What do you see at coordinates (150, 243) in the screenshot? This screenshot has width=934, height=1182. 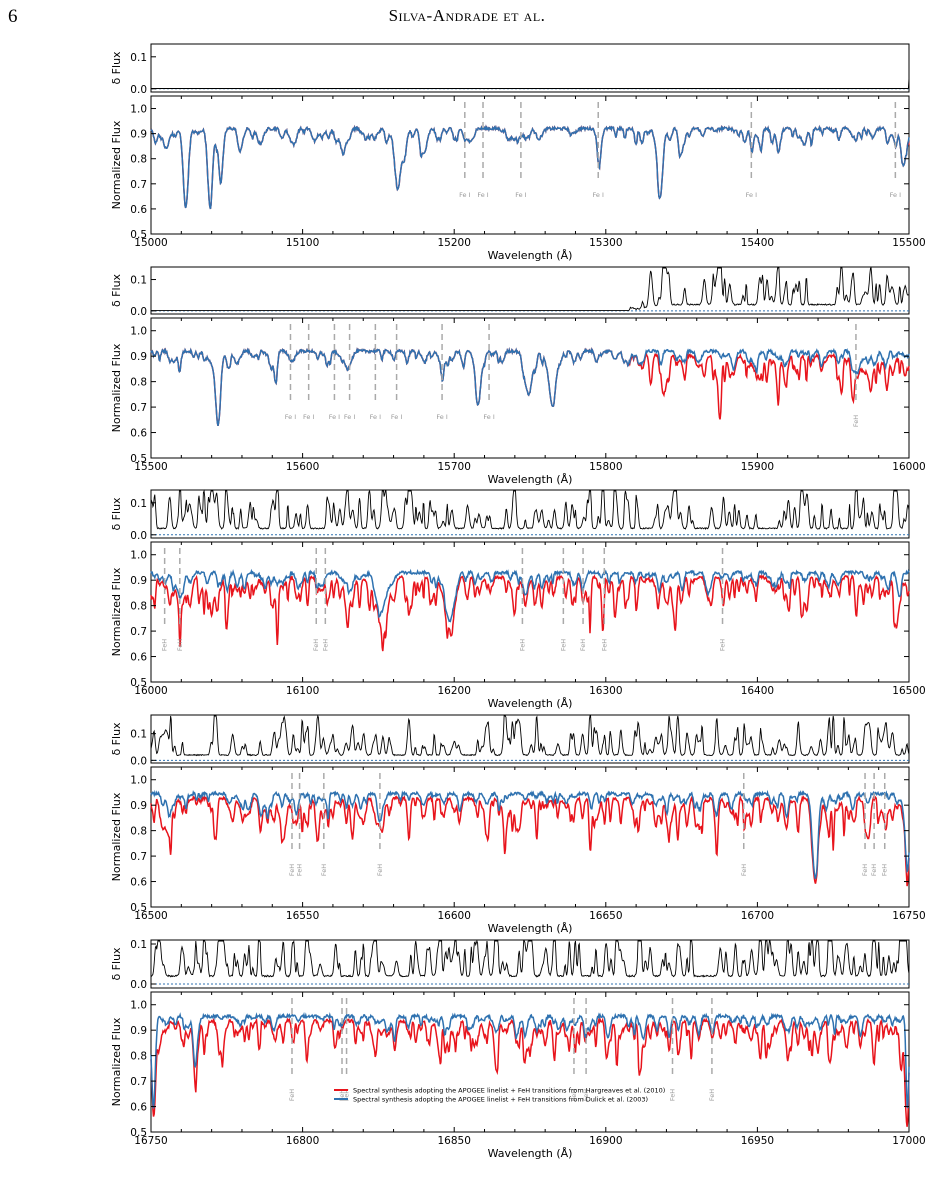 I see `xtick-label: 15000` at bounding box center [150, 243].